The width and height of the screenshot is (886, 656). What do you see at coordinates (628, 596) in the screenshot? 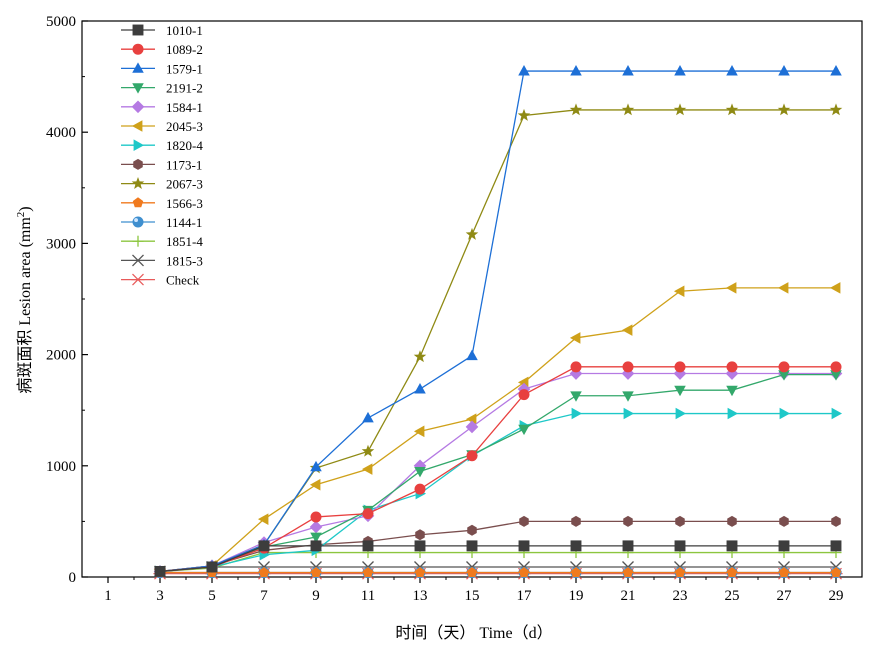
I see `x-tick-label: 21` at bounding box center [628, 596].